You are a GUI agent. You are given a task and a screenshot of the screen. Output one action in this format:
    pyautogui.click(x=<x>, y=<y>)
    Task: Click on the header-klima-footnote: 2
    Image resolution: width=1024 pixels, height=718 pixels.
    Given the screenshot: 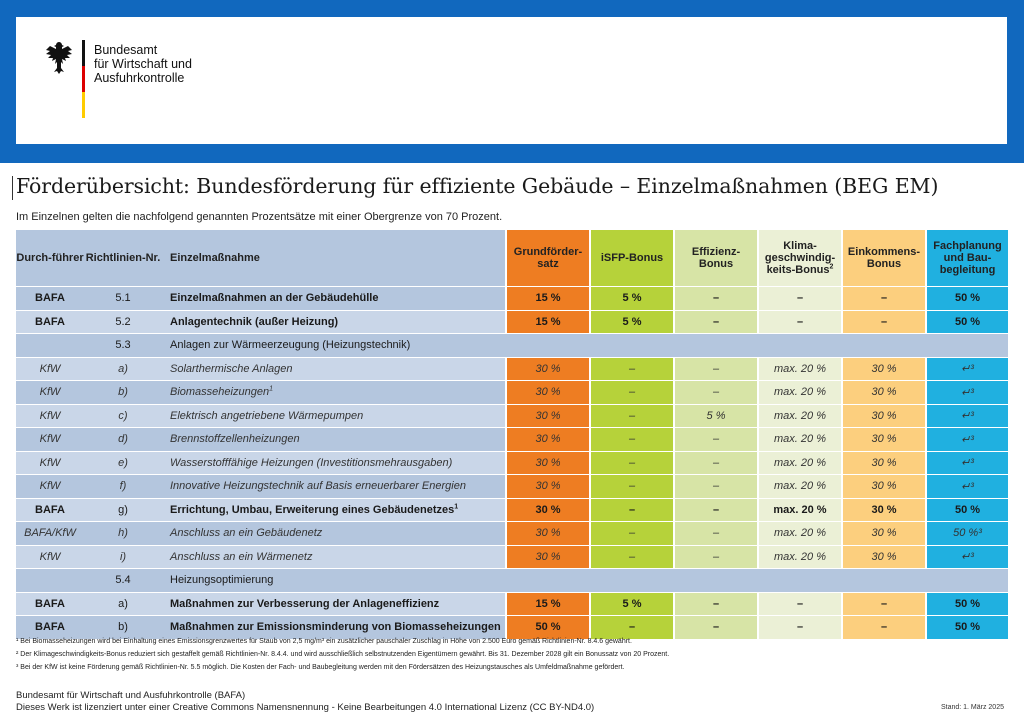 What is the action you would take?
    pyautogui.click(x=831, y=267)
    